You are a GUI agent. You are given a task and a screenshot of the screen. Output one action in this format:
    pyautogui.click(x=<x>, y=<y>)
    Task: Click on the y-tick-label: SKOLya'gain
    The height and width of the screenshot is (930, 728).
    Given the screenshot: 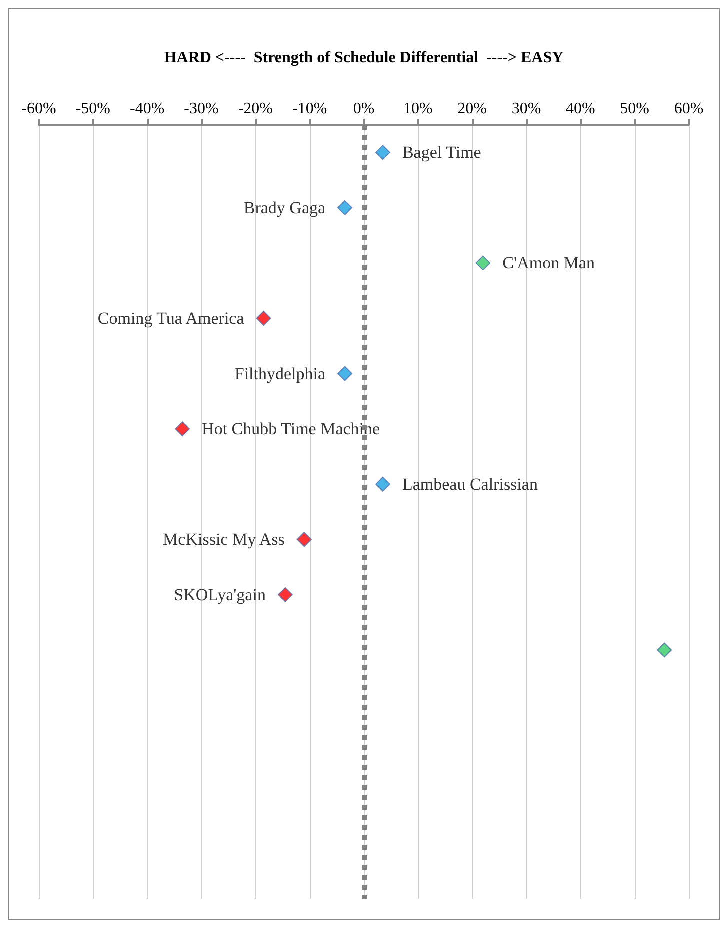 What is the action you would take?
    pyautogui.click(x=220, y=594)
    